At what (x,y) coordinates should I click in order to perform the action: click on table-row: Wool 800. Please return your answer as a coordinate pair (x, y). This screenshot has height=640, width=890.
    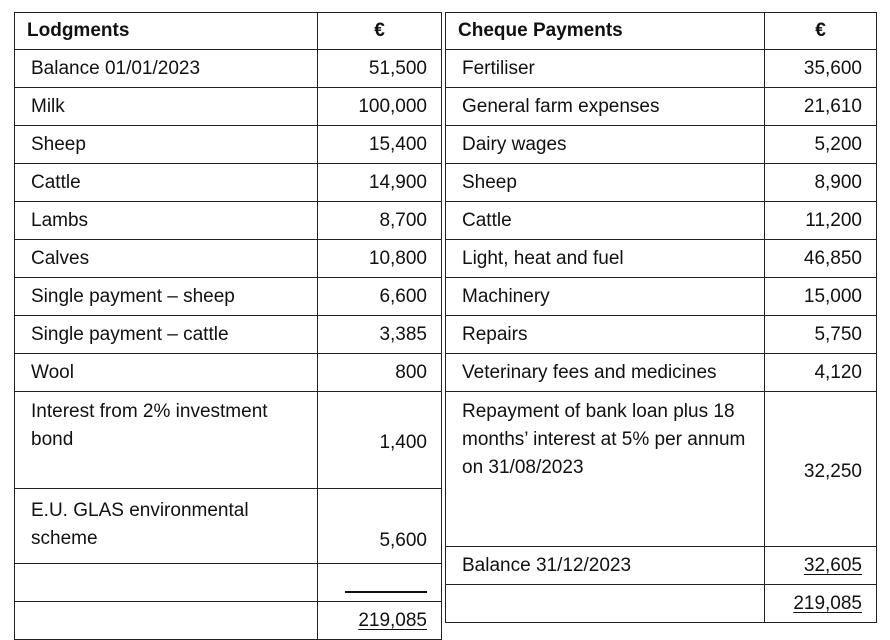
    Looking at the image, I should click on (228, 372).